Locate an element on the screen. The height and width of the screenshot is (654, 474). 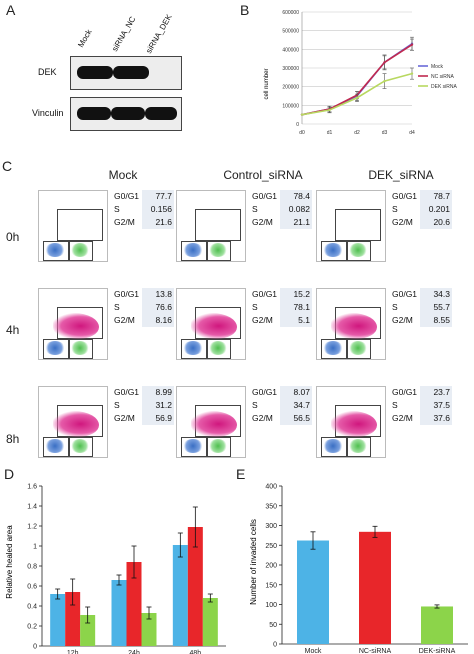
blot-row-label-dek: DEK is located at coordinates (47, 72).